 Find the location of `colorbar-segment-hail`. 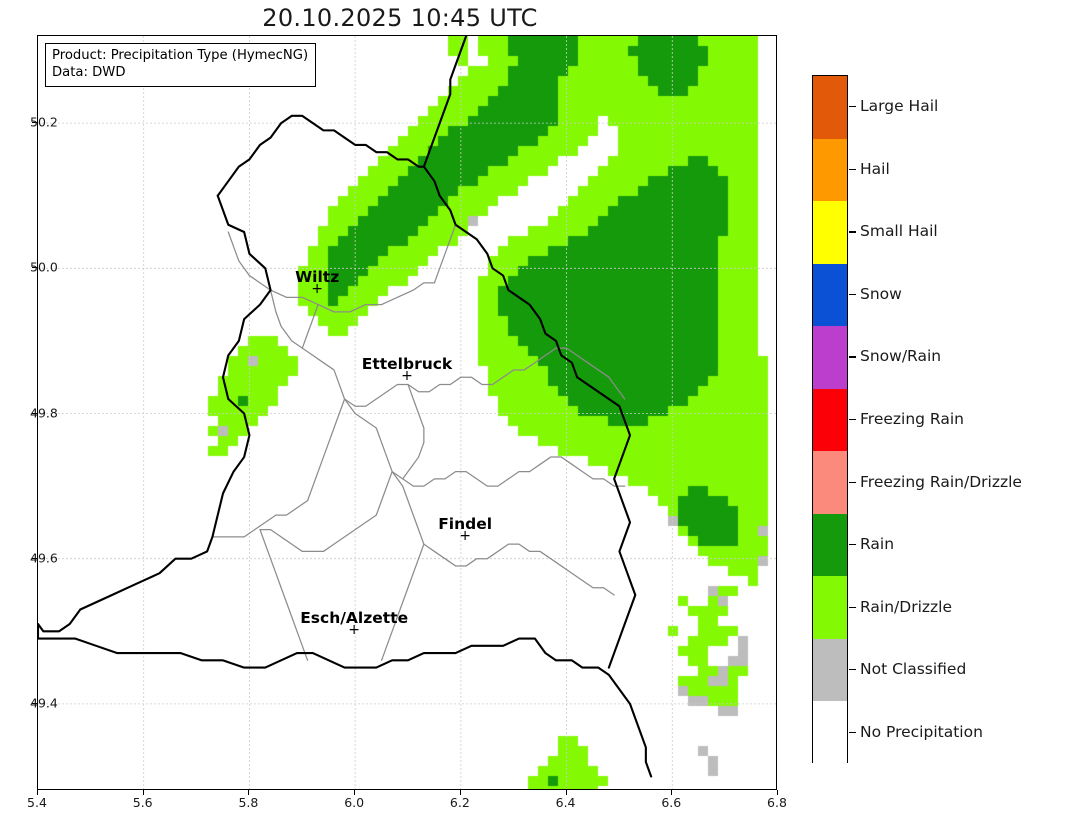

colorbar-segment-hail is located at coordinates (830, 170).